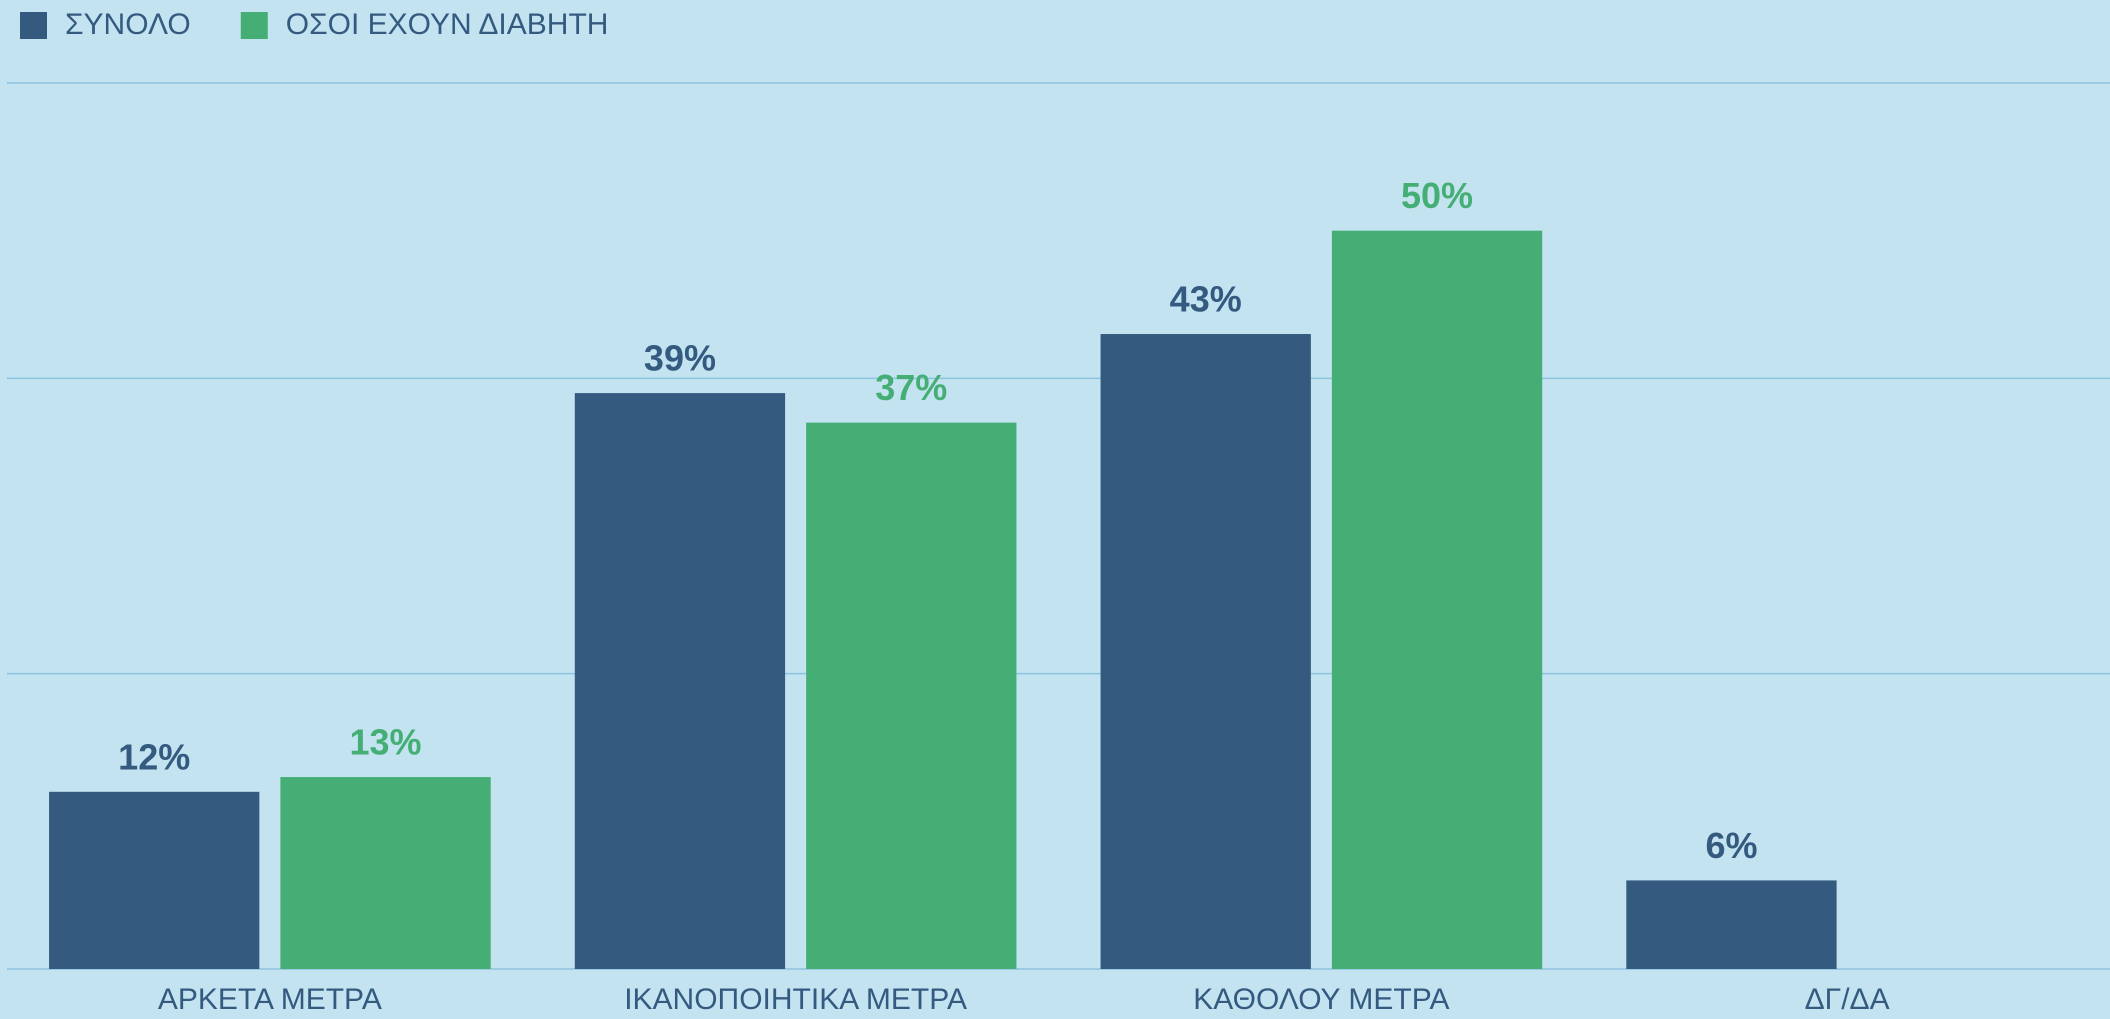 This screenshot has width=2110, height=1019. What do you see at coordinates (1206, 299) in the screenshot?
I see `value-label: 43%` at bounding box center [1206, 299].